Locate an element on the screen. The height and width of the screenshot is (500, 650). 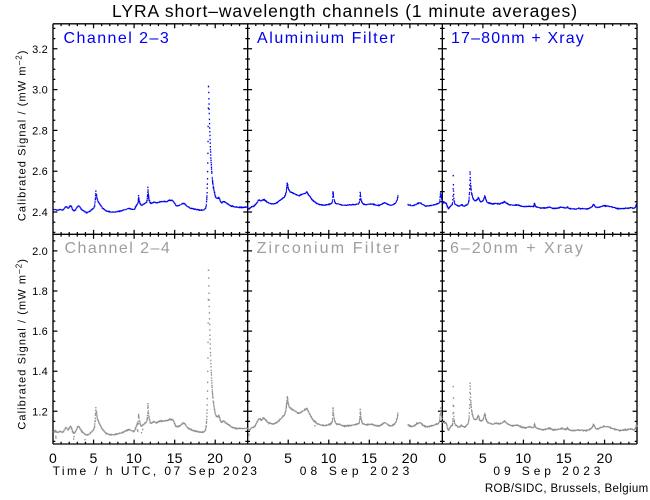
svg-text: Channel 2–4 is located at coordinates (118, 248).